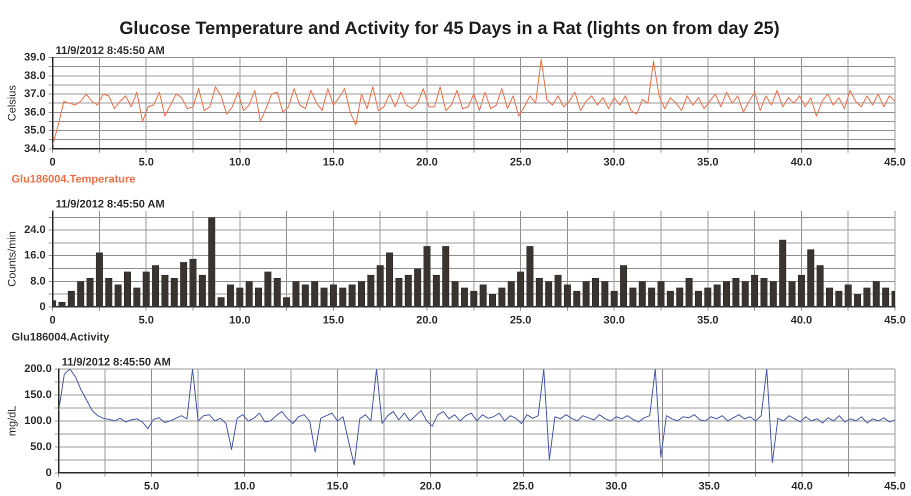 This screenshot has height=496, width=911. Describe the element at coordinates (35, 76) in the screenshot. I see `y-tick-label: 38.0` at that location.